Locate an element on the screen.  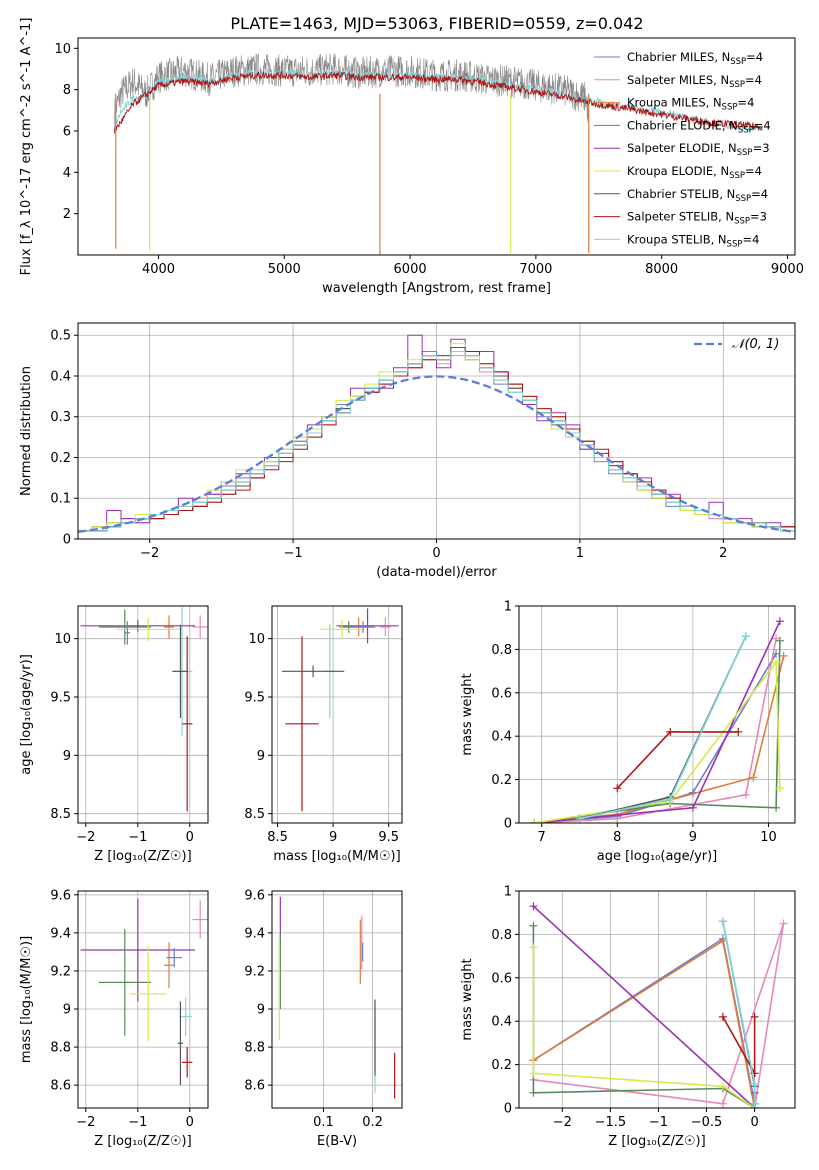
legend-label: Kroupa STELIB, NSSP=4 is located at coordinates (693, 240).